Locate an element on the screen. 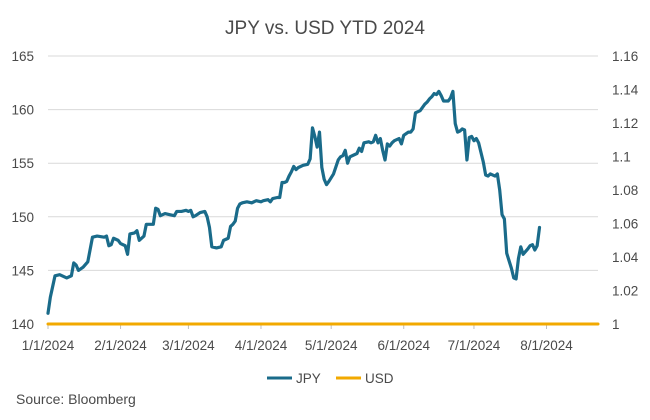 The width and height of the screenshot is (650, 420). x-tick-label: 4/1/2024 is located at coordinates (261, 345).